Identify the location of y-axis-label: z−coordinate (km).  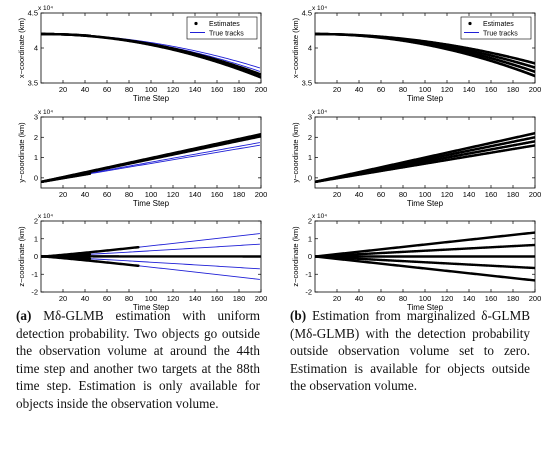
(295, 256).